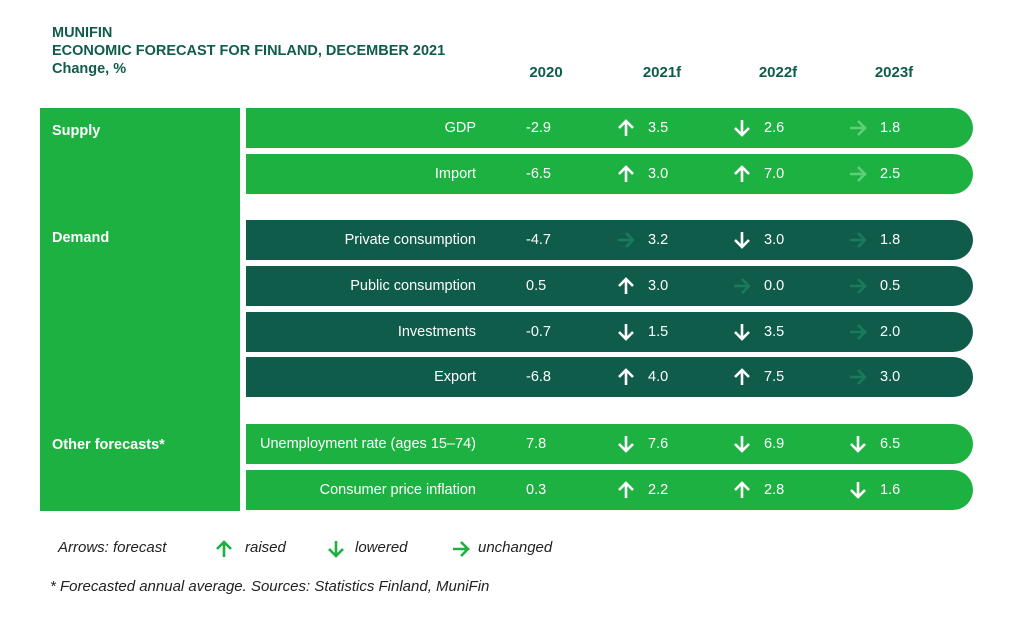 The width and height of the screenshot is (1024, 623). Describe the element at coordinates (367, 444) in the screenshot. I see `row-label: Unemployment rate (ages 15–74)` at that location.